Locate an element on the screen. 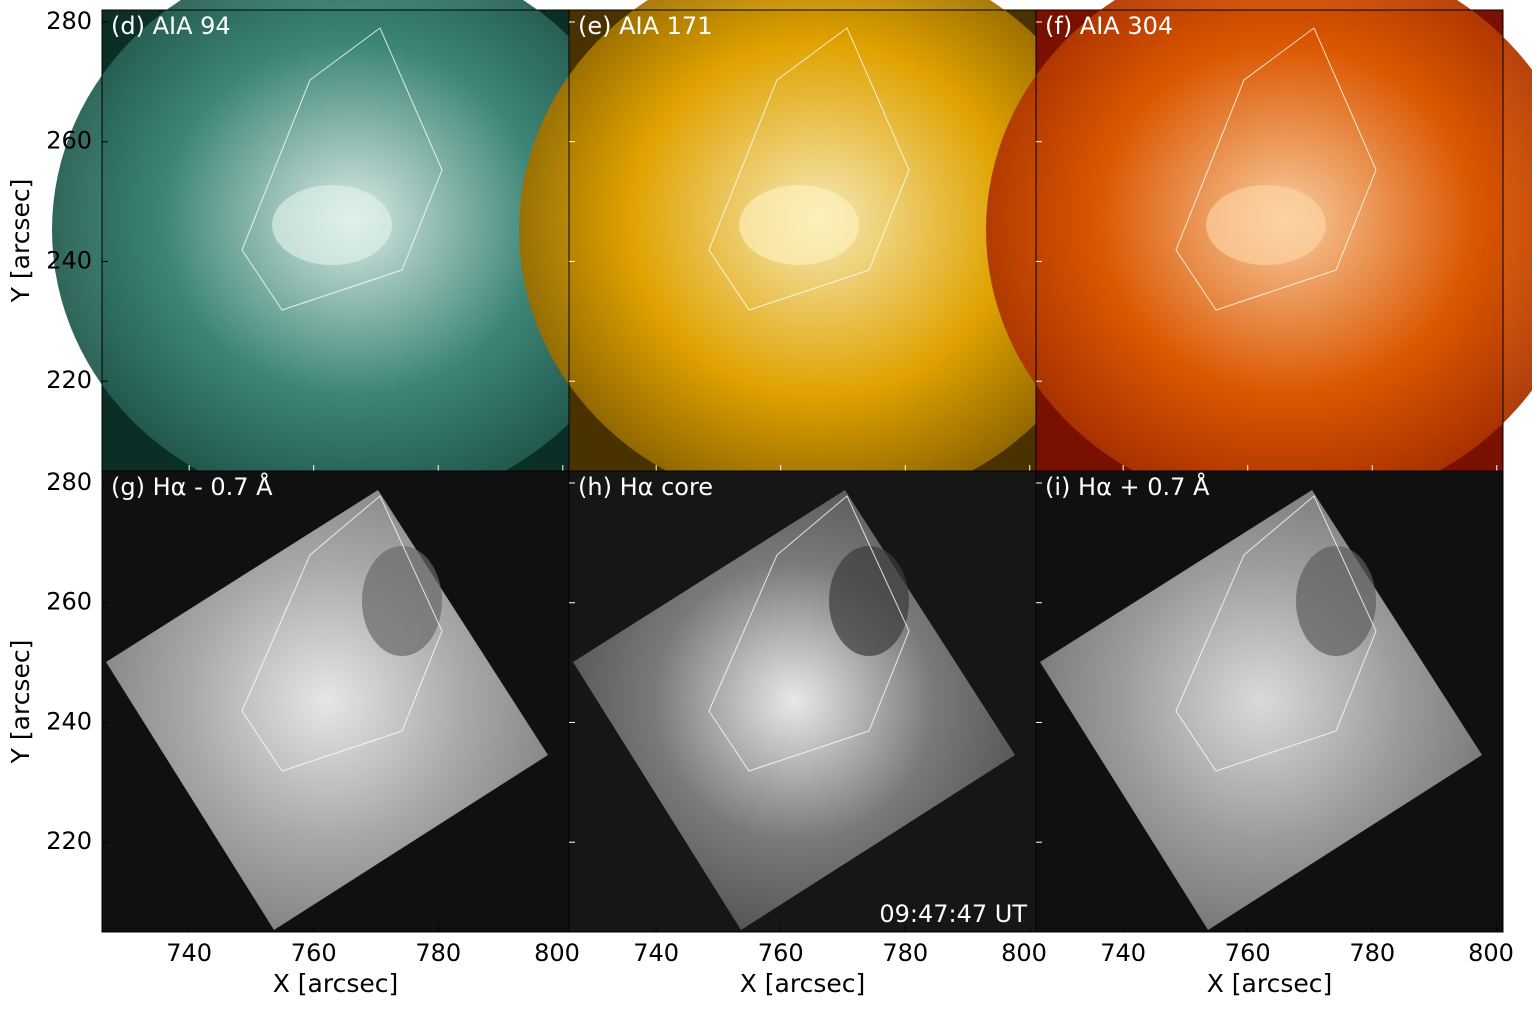  panel-title: (g) Hα - 0.7 Å is located at coordinates (192, 486).